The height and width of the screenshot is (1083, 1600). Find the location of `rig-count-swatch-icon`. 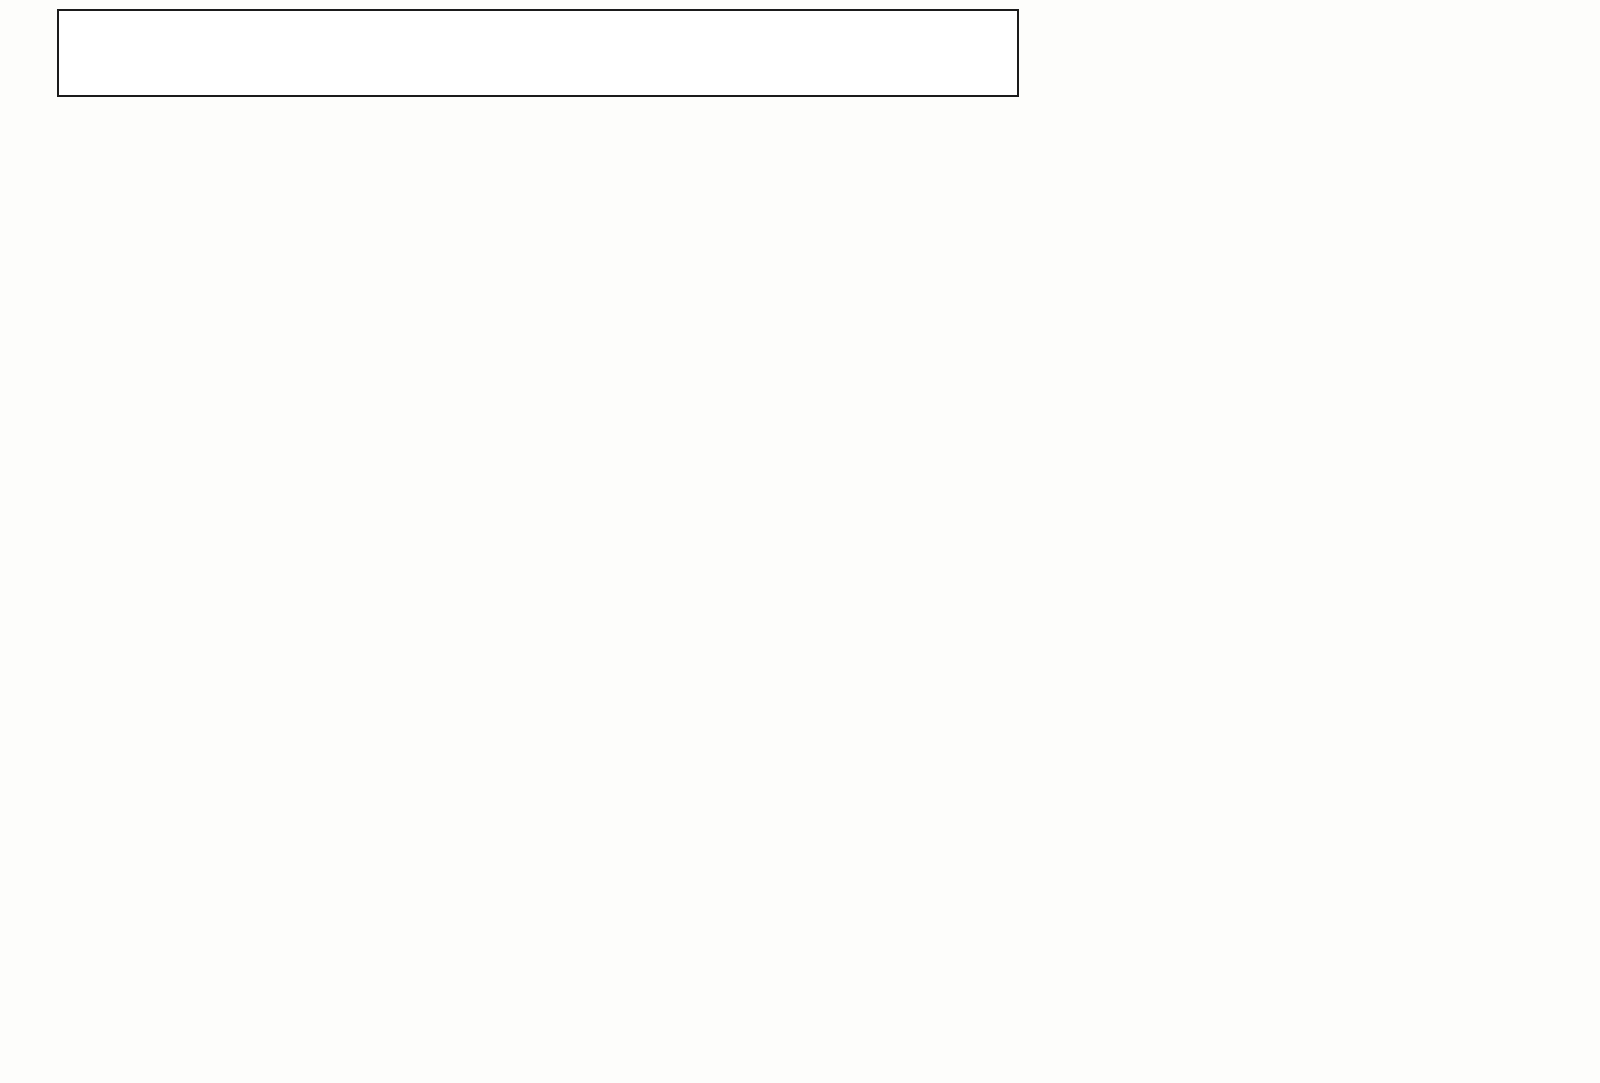

rig-count-swatch-icon is located at coordinates (79, 54).